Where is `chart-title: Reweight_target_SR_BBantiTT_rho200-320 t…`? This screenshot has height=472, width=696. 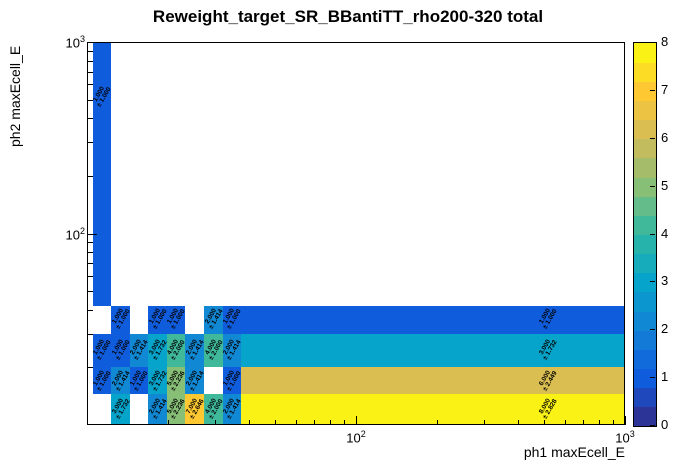
chart-title: Reweight_target_SR_BBantiTT_rho200-320 t… is located at coordinates (348, 16).